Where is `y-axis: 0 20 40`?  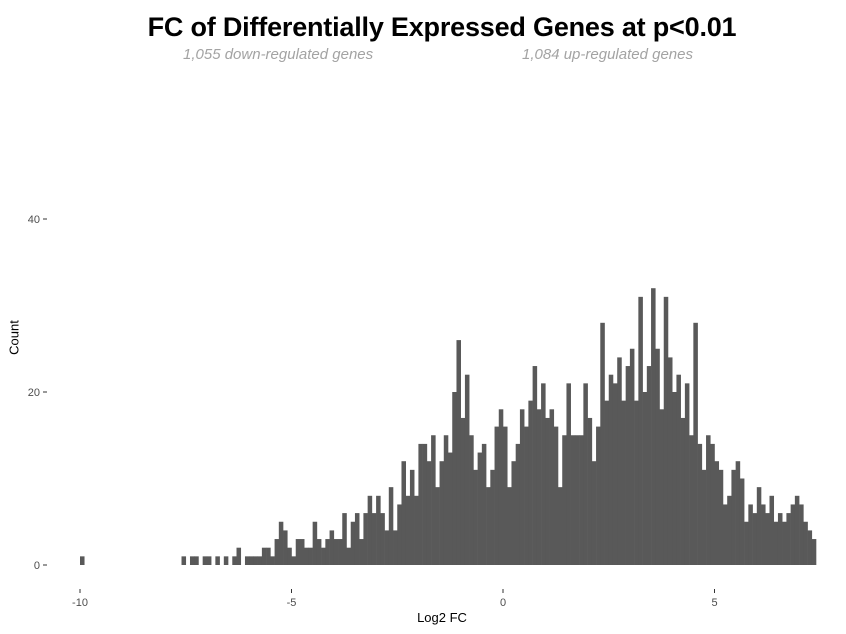
y-axis: 0 20 40 is located at coordinates (37, 393).